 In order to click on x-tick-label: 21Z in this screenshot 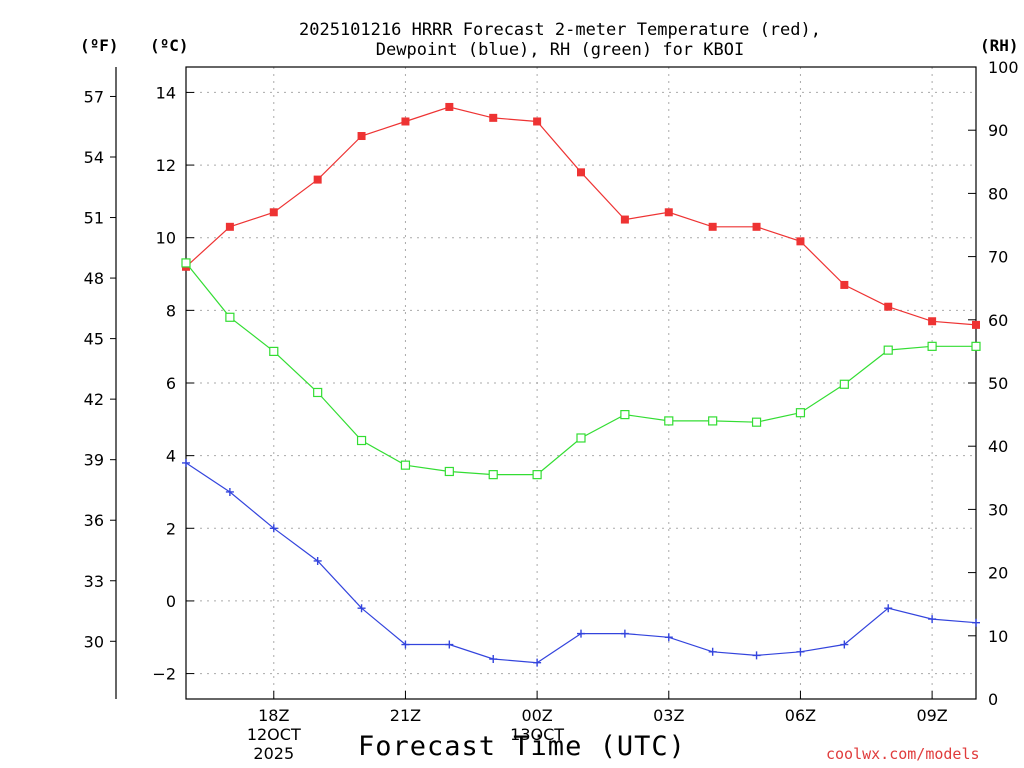, I will do `click(405, 715)`.